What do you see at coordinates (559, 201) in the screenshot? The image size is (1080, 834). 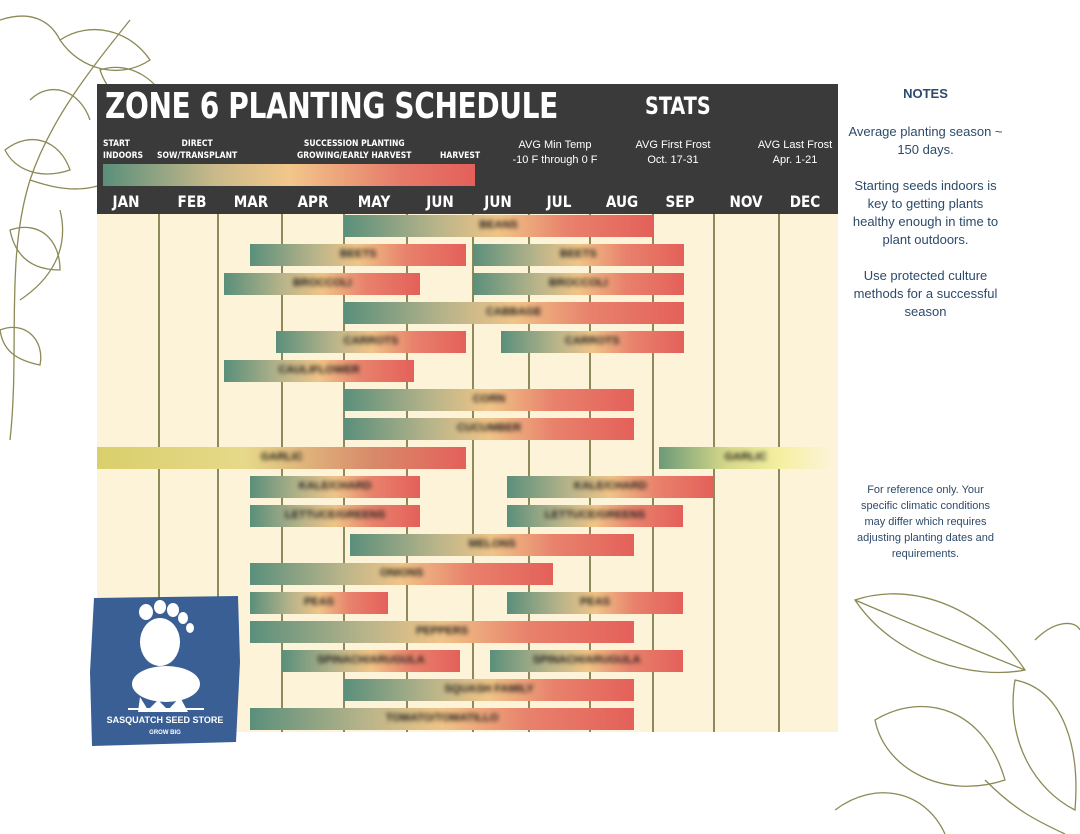 I see `month-label: JUL` at bounding box center [559, 201].